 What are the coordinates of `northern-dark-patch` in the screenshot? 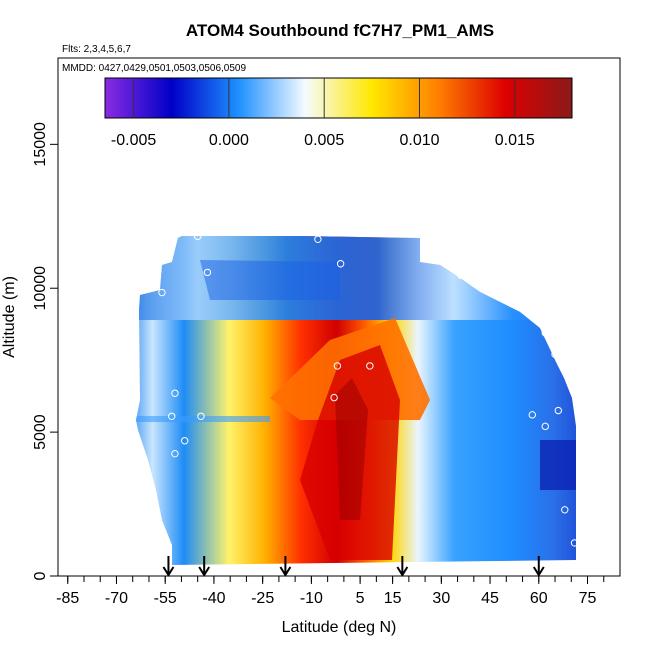 It's located at (558, 465).